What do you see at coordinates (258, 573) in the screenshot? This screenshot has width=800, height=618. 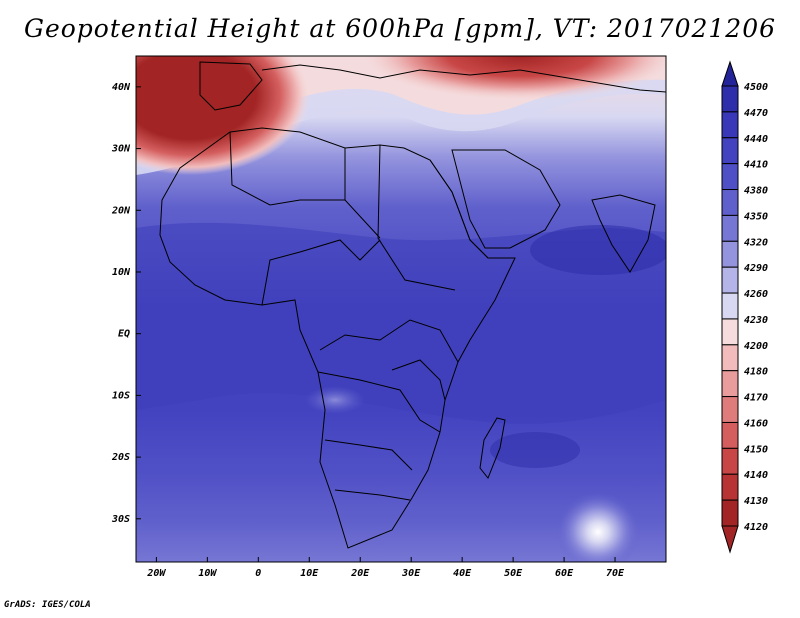 I see `lon-label-0: 0` at bounding box center [258, 573].